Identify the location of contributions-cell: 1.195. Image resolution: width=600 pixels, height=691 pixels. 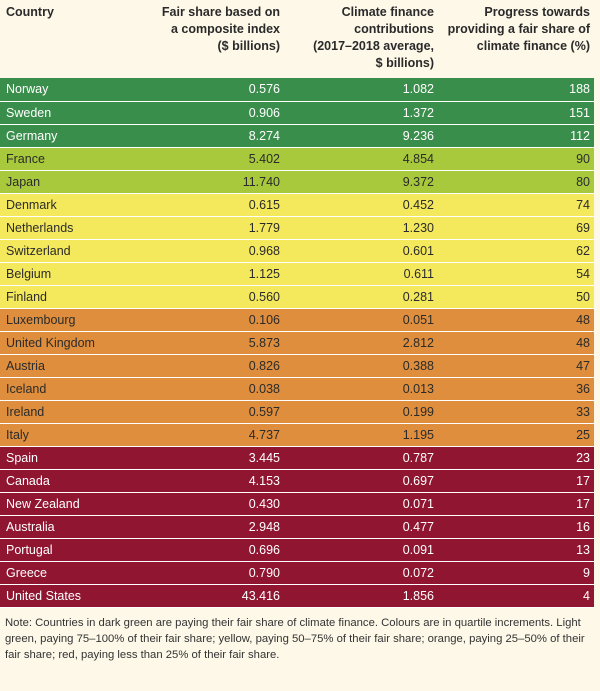
(357, 435).